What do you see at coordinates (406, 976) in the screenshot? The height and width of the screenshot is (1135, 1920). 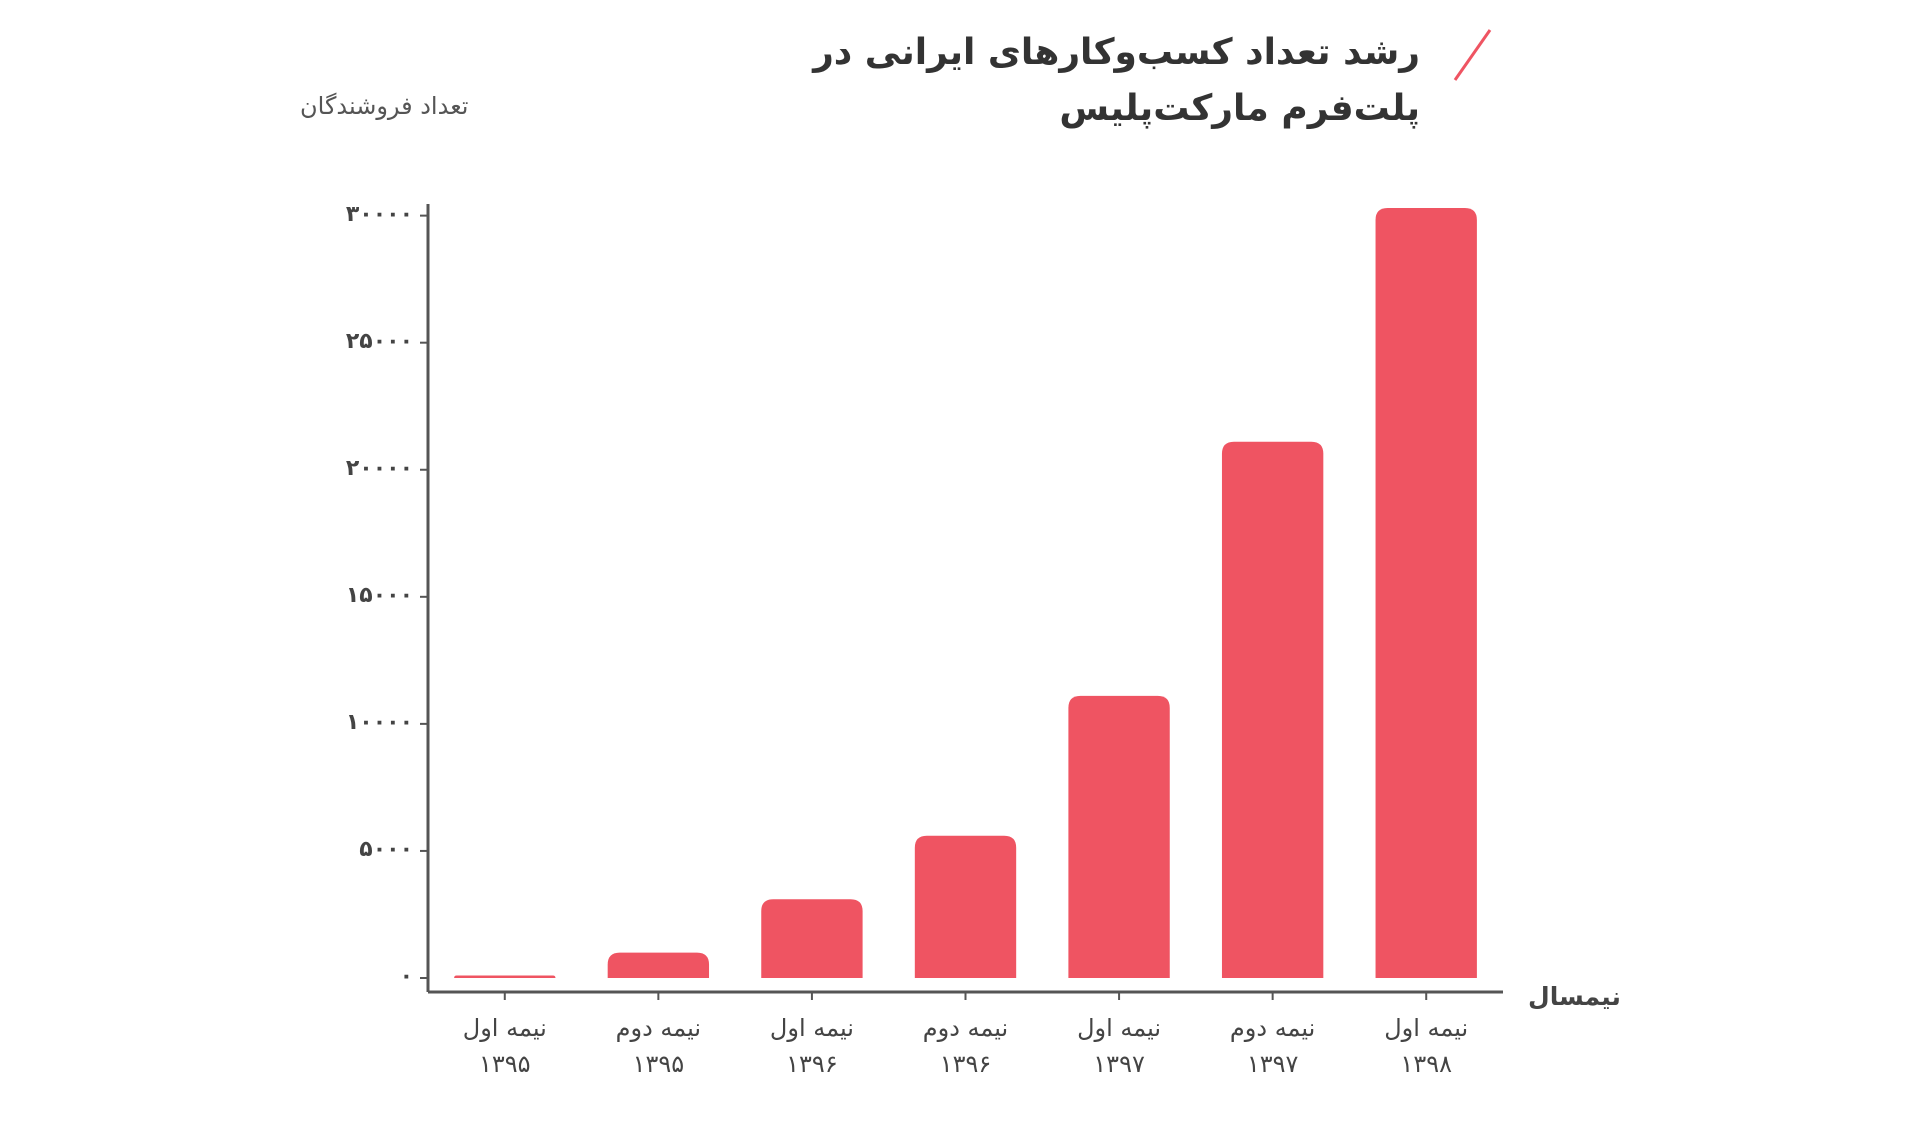 I see `y-tick-label: ۰` at bounding box center [406, 976].